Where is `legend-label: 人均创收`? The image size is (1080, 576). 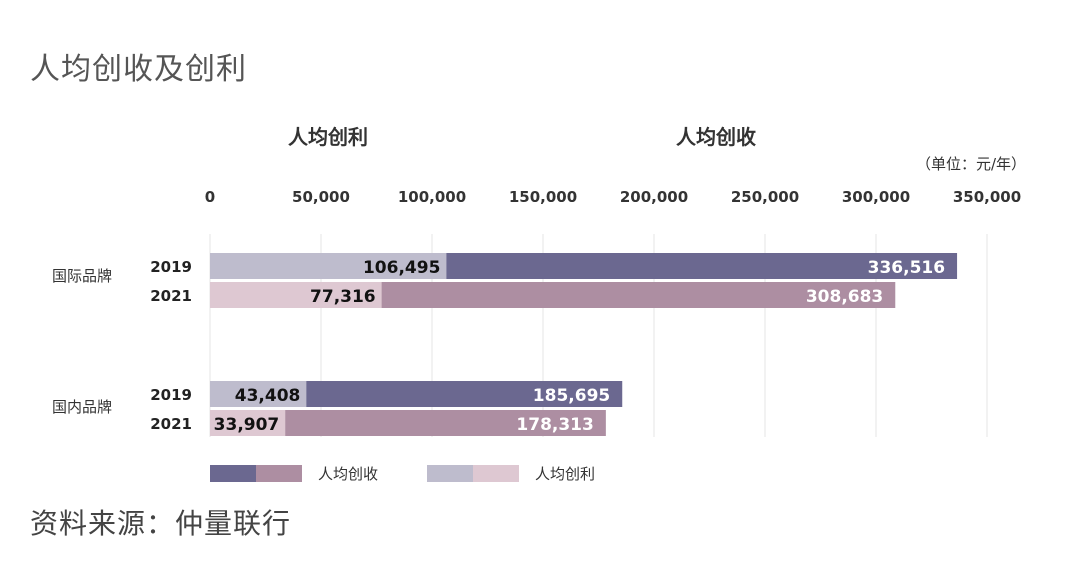
legend-label: 人均创收 is located at coordinates (348, 474).